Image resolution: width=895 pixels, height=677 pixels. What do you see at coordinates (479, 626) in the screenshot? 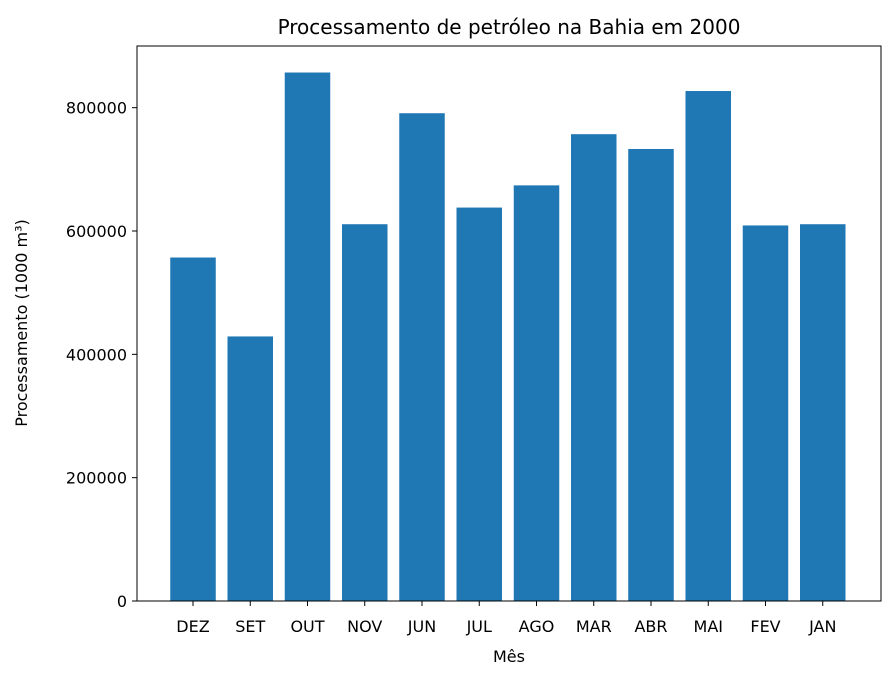
I see `x-tick-label: JUL` at bounding box center [479, 626].